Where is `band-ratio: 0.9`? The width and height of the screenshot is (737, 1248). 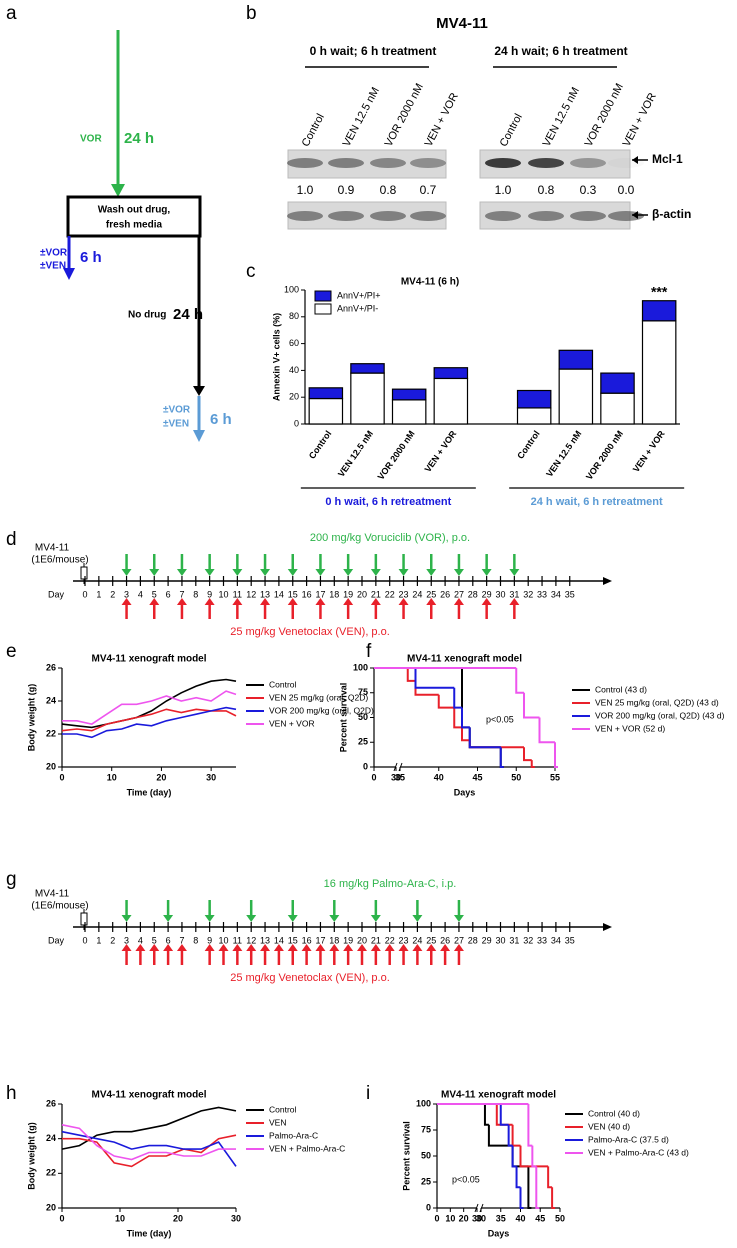
band-ratio: 0.9 is located at coordinates (346, 190).